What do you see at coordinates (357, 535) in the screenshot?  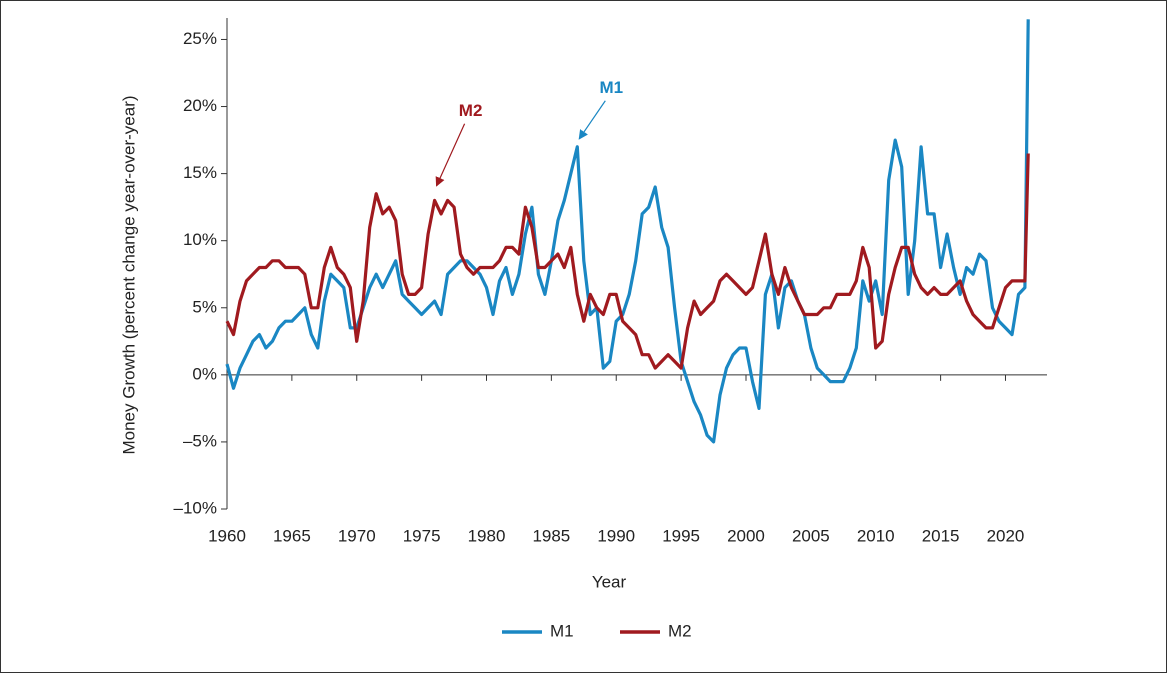 I see `x-tick-label: 1970` at bounding box center [357, 535].